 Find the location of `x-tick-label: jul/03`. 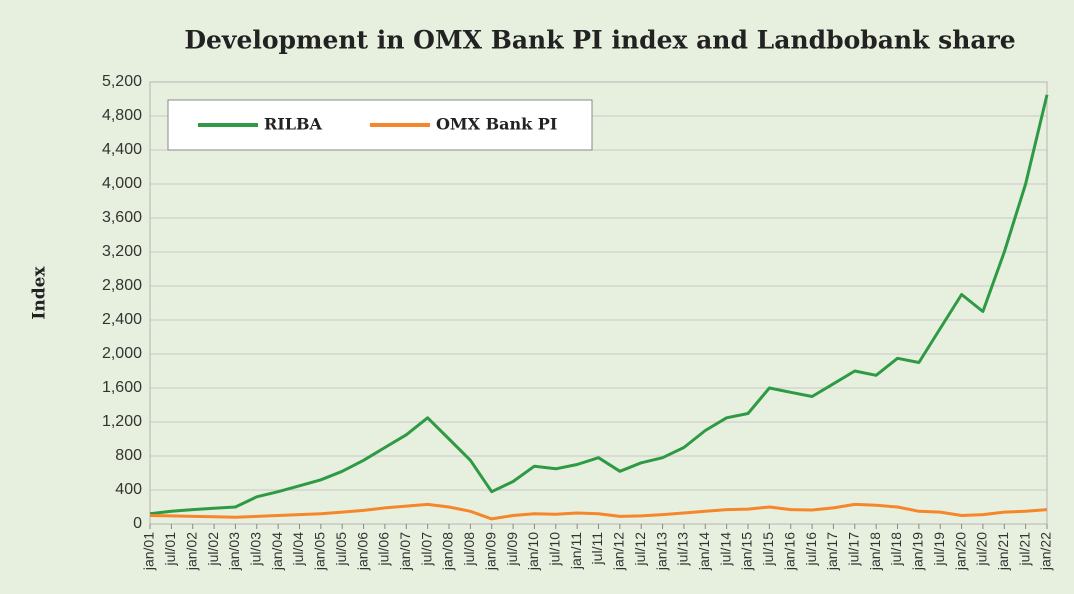

x-tick-label: jul/03 is located at coordinates (255, 549).